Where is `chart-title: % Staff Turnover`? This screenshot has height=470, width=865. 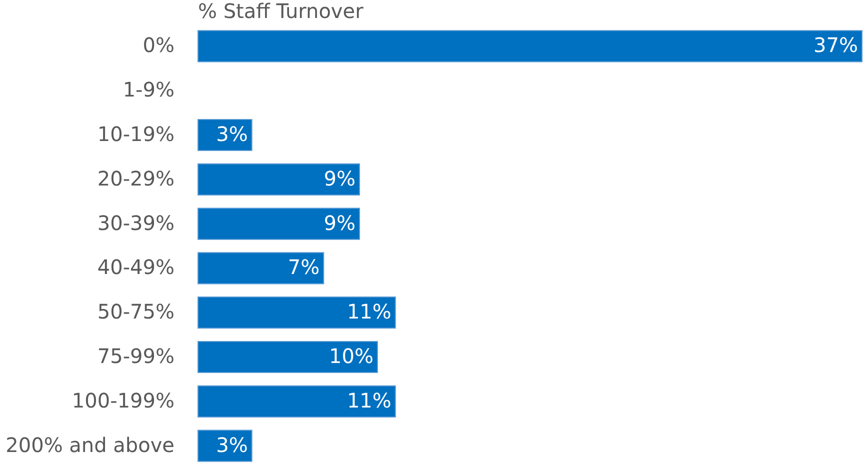 chart-title: % Staff Turnover is located at coordinates (281, 11).